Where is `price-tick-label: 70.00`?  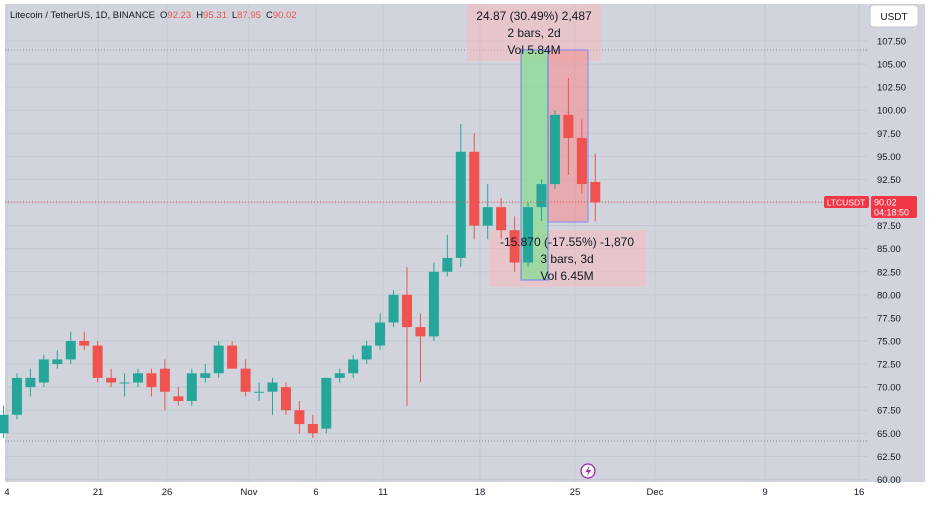
price-tick-label: 70.00 is located at coordinates (889, 388).